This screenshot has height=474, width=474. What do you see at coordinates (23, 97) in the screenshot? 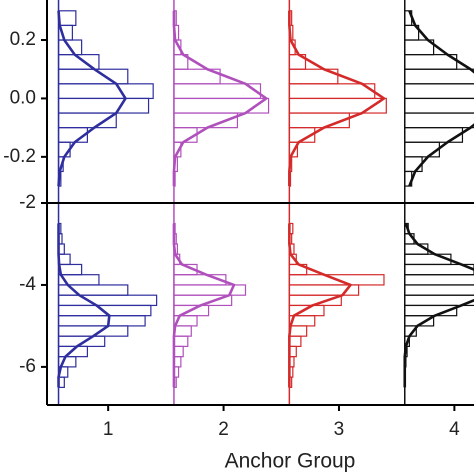
I see `y-tick-label: 0.0` at bounding box center [23, 97].